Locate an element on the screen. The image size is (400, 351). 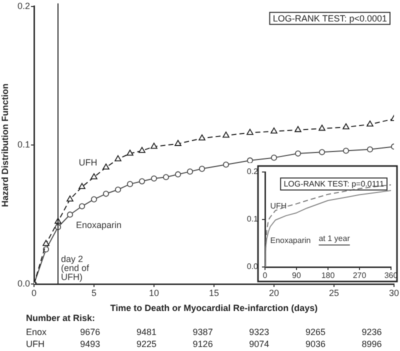
text: Enox 9676 9481 9387 9323 9265 9236 is located at coordinates (204, 332).